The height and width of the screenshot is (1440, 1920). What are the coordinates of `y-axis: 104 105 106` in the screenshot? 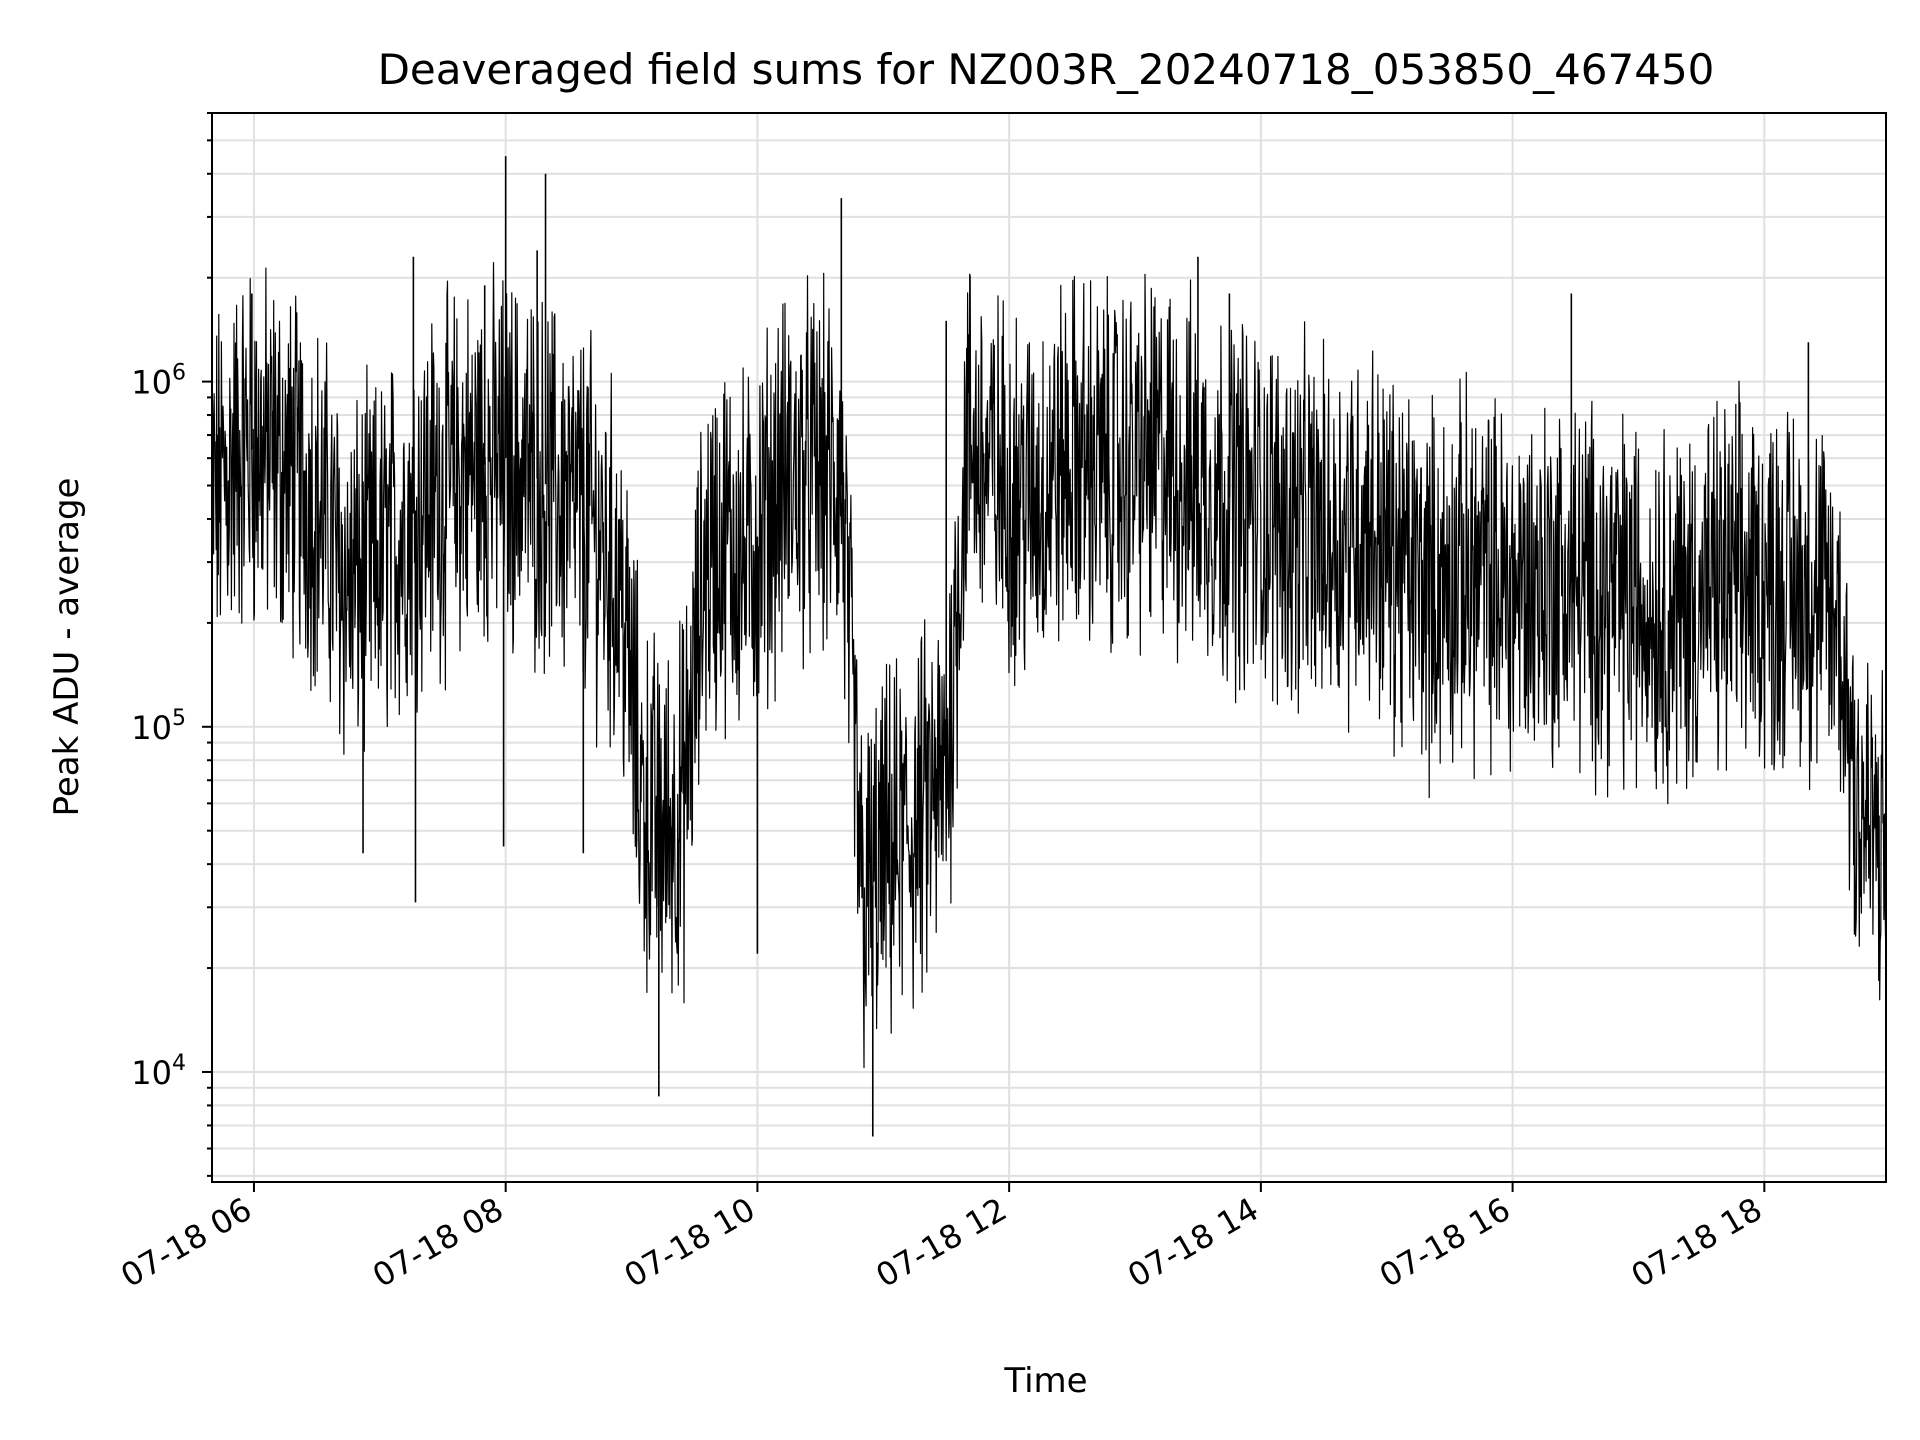 It's located at (171, 644).